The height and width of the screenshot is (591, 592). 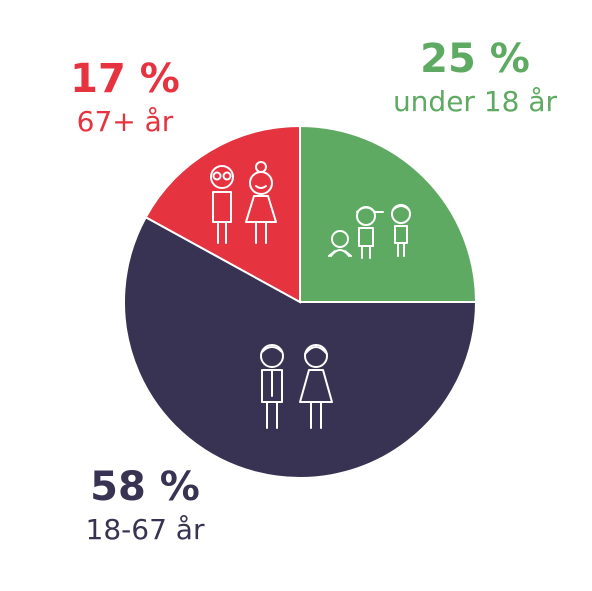 I want to click on adult-figures-icon, so click(x=296, y=386).